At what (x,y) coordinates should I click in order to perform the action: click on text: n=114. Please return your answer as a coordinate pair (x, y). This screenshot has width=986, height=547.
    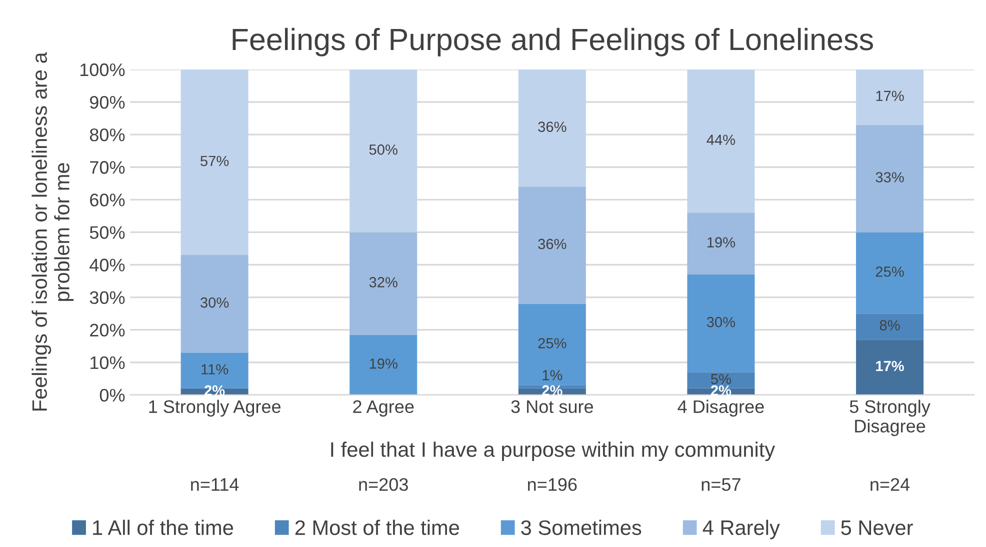
    Looking at the image, I should click on (215, 484).